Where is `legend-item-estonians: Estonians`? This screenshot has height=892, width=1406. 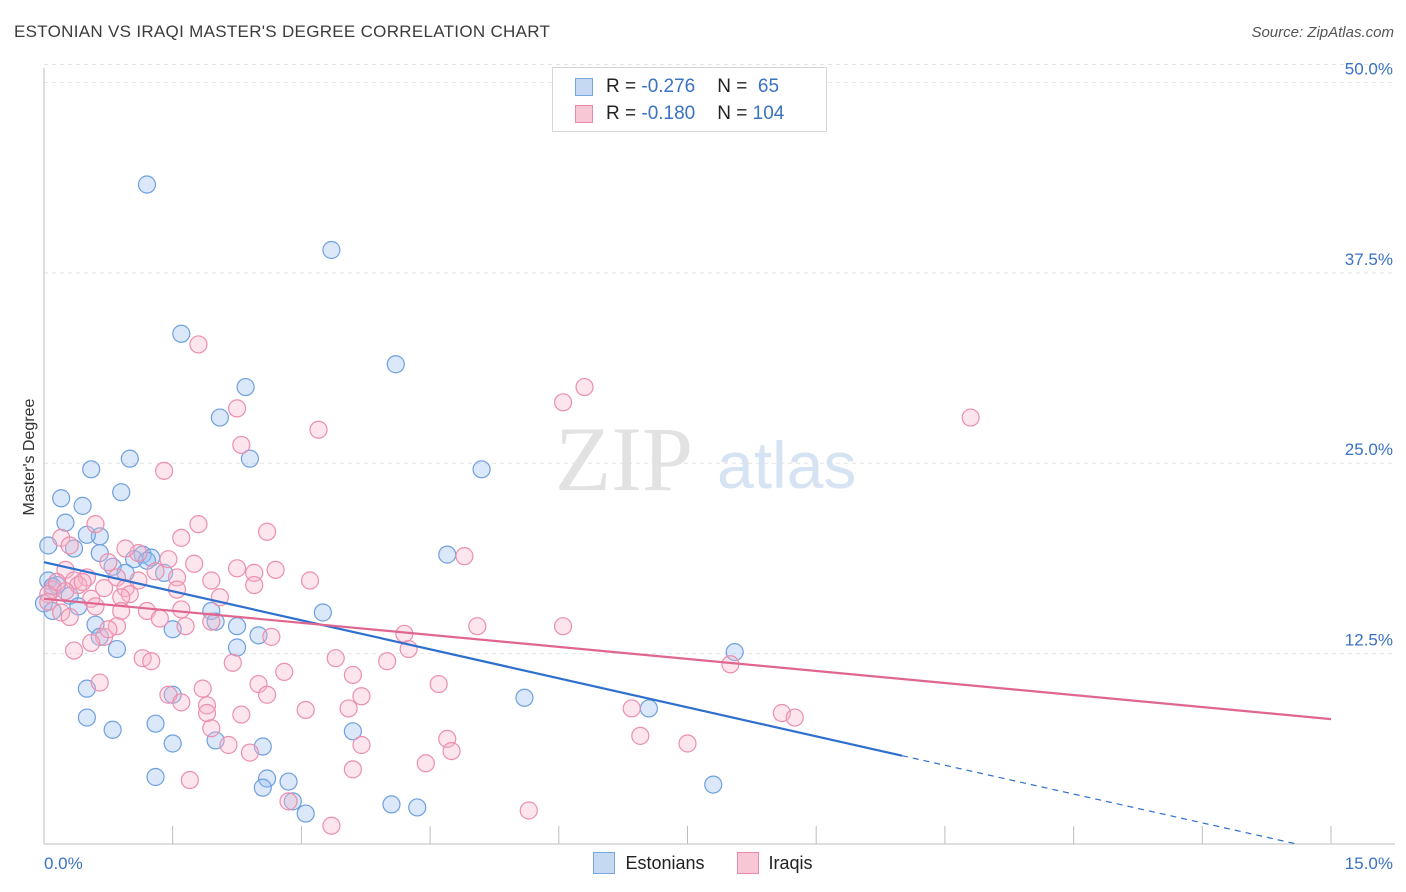 legend-item-estonians: Estonians is located at coordinates (649, 863).